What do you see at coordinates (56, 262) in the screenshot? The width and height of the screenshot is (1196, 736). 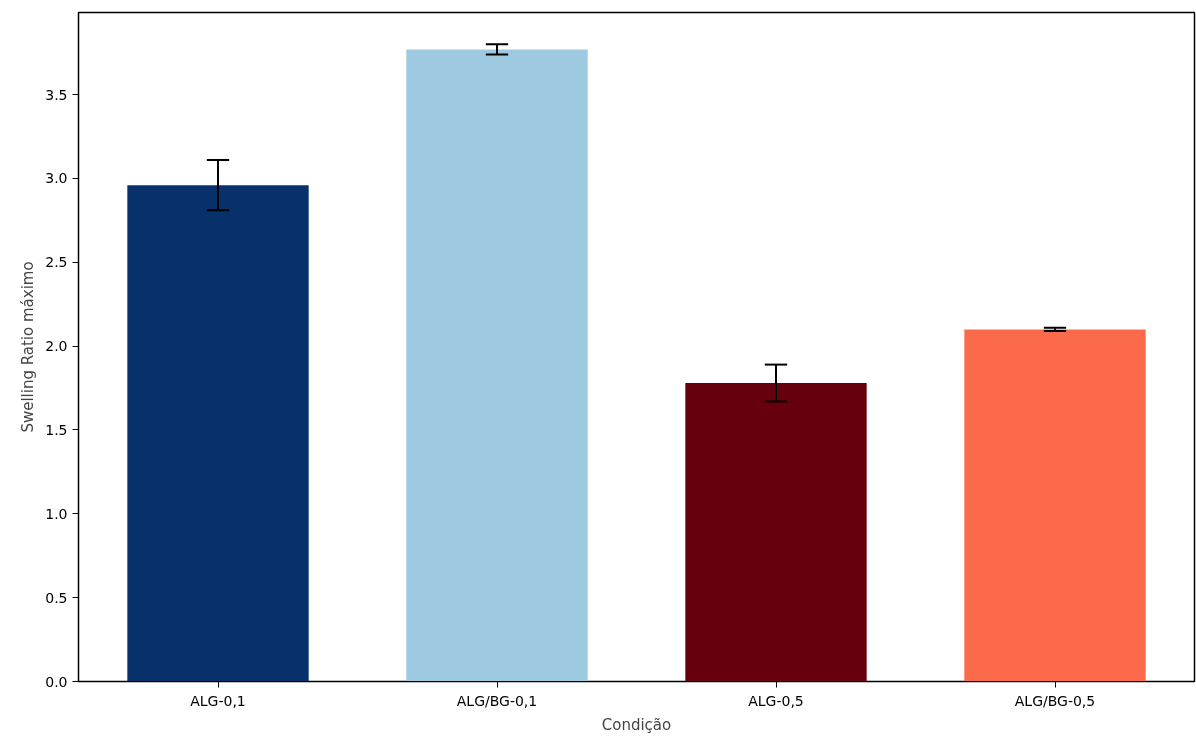 I see `y-tick-label: 2.5` at bounding box center [56, 262].